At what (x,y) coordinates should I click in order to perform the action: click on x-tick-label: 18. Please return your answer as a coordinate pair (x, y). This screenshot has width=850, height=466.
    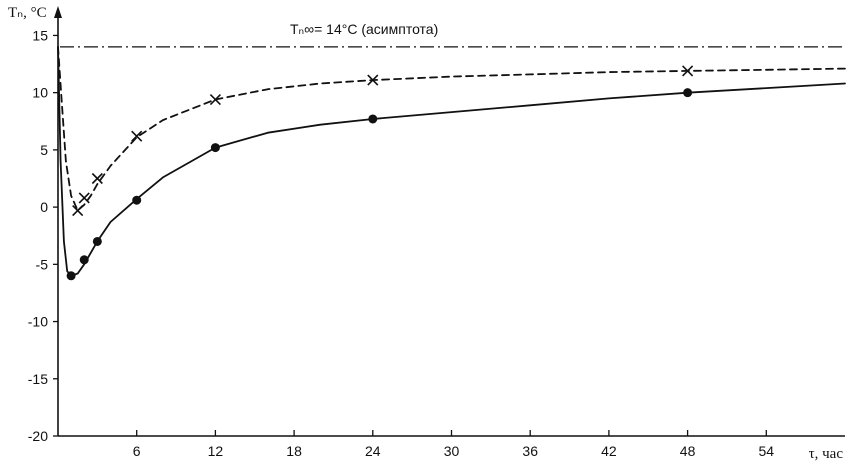
    Looking at the image, I should click on (294, 451).